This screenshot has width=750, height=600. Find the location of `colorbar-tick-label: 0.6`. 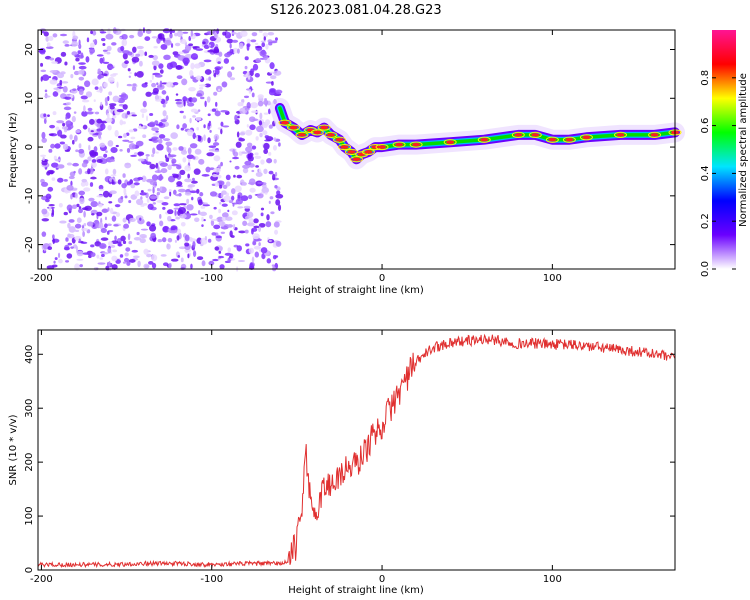

colorbar-tick-label: 0.6 is located at coordinates (705, 126).